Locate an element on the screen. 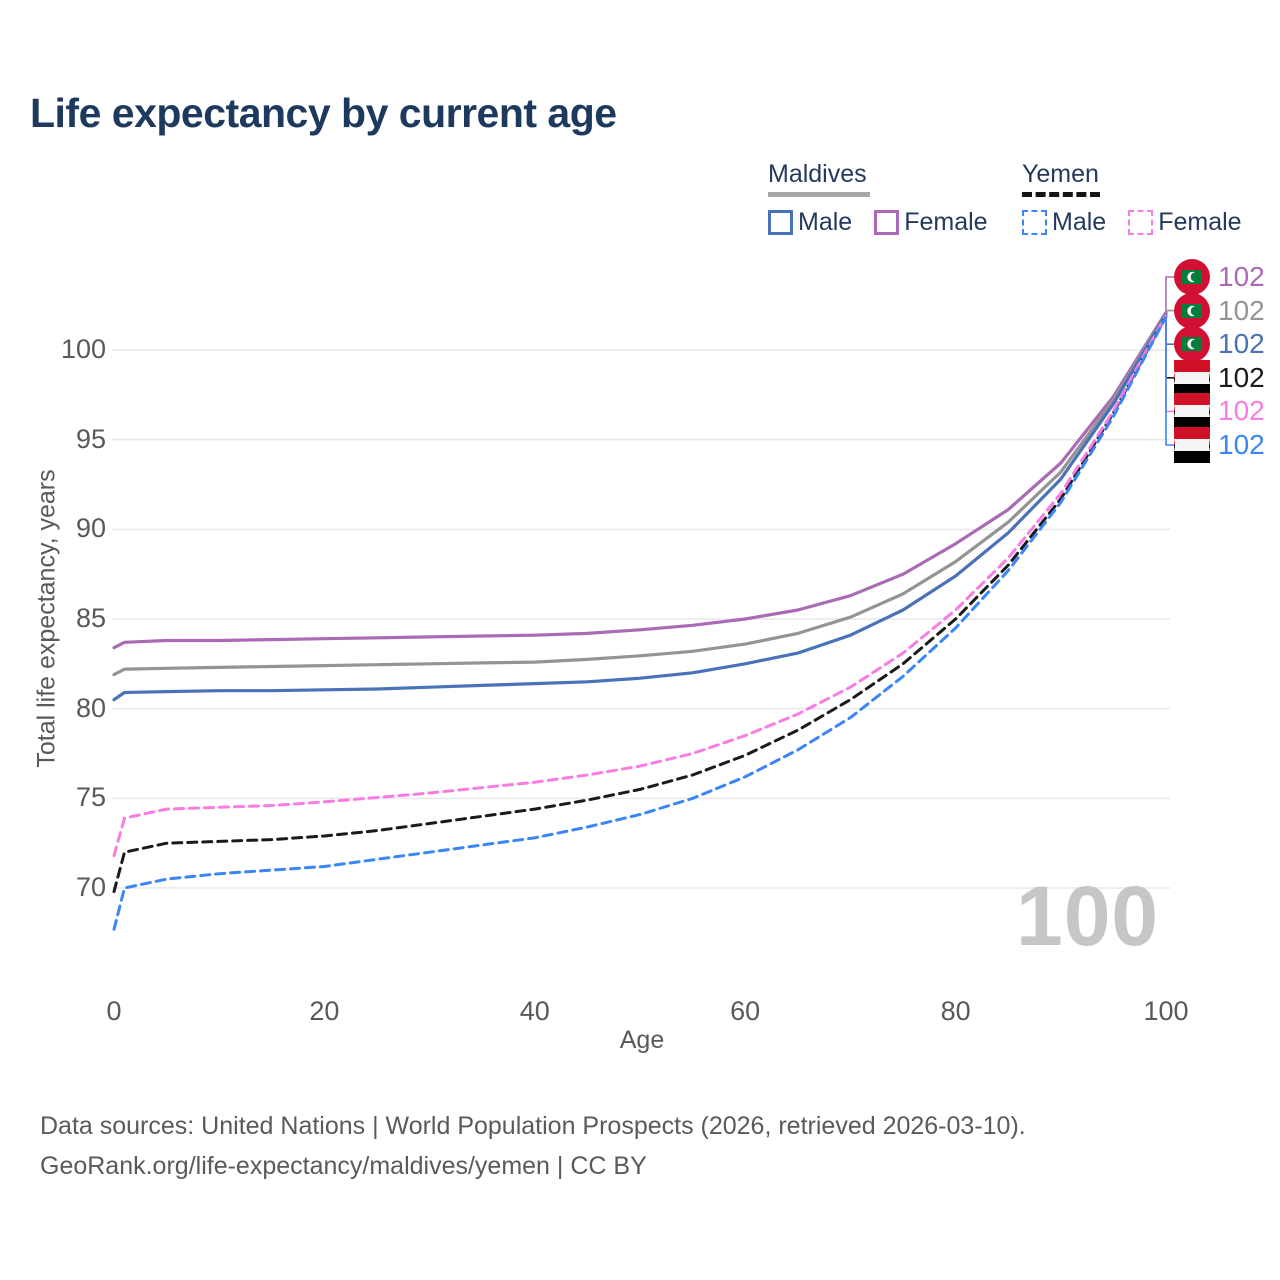  legend-item-maldives-male: Male is located at coordinates (810, 222).